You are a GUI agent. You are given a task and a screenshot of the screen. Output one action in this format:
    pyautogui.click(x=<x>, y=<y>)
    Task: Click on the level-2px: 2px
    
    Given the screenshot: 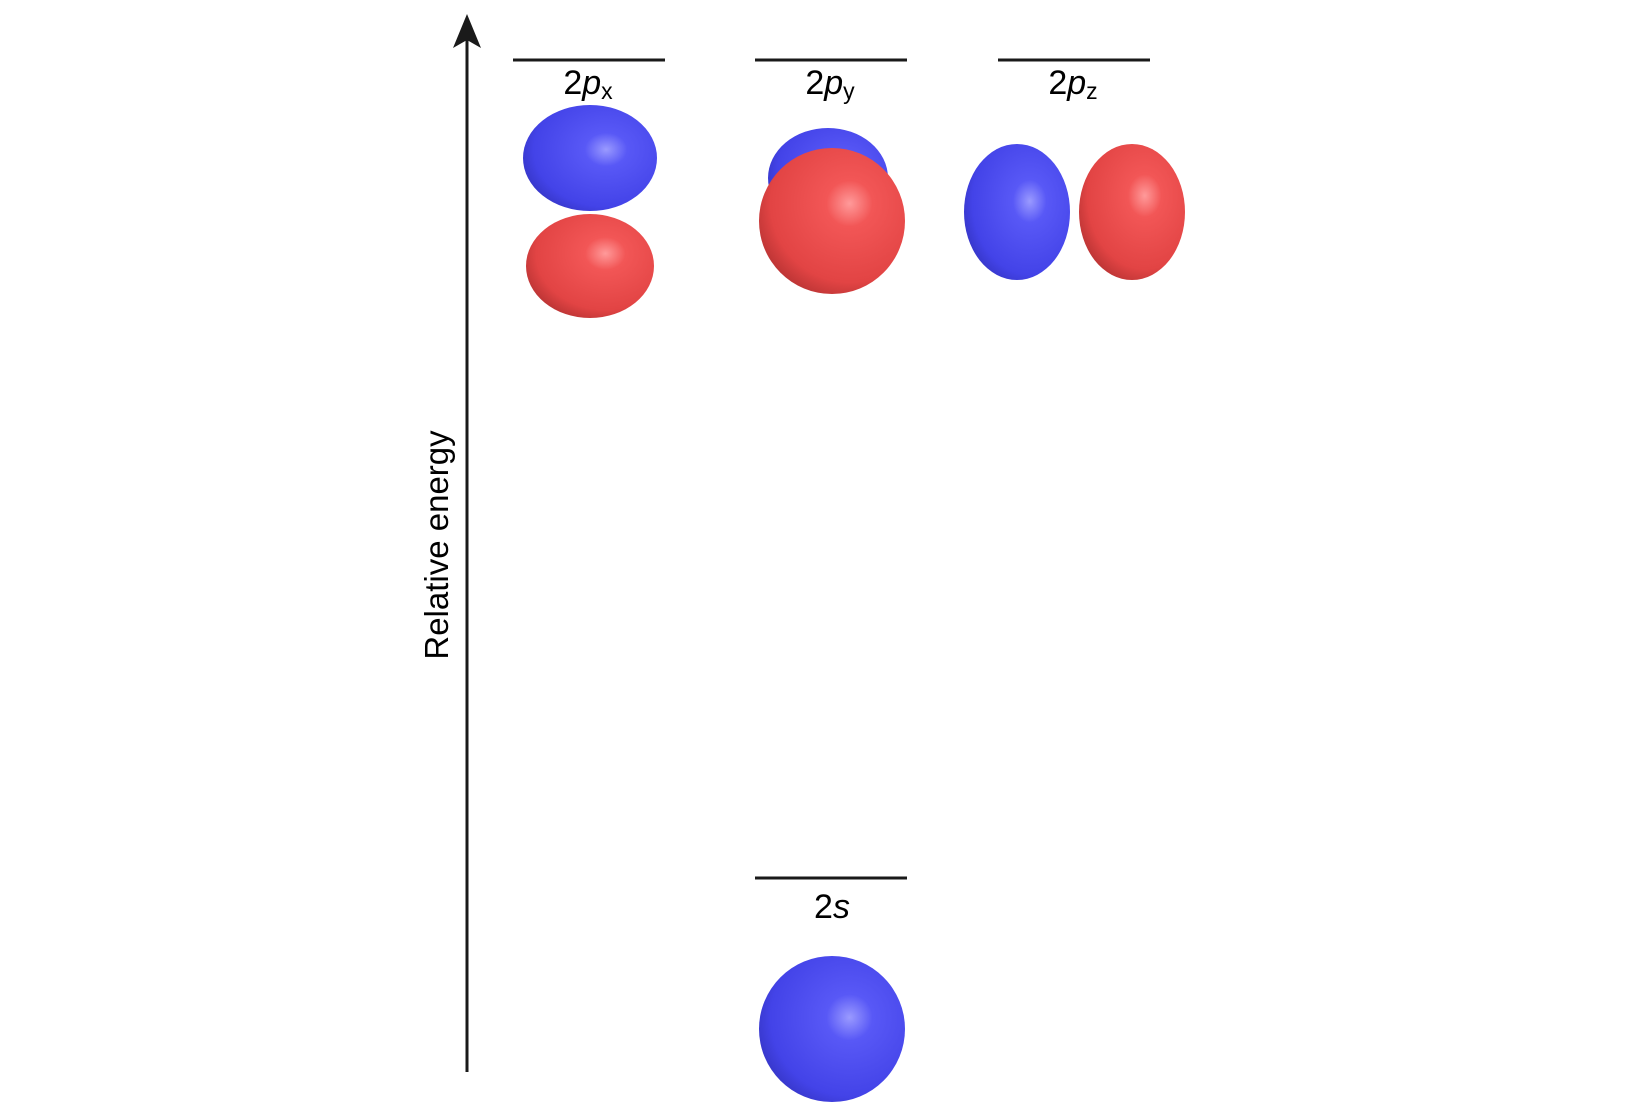 What is the action you would take?
    pyautogui.click(x=589, y=188)
    